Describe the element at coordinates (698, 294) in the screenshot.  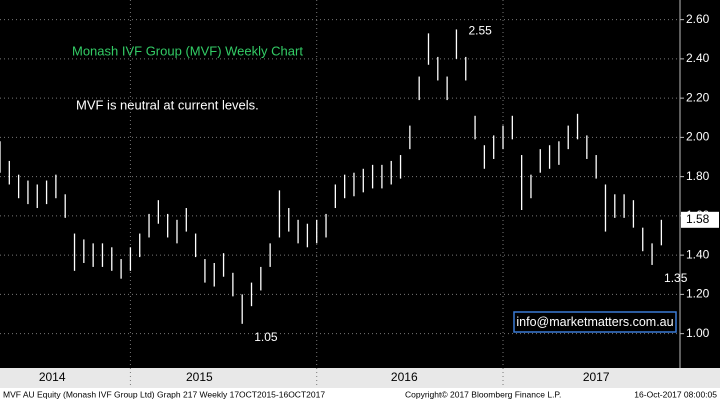
I see `y-tick-label: 1.20` at that location.